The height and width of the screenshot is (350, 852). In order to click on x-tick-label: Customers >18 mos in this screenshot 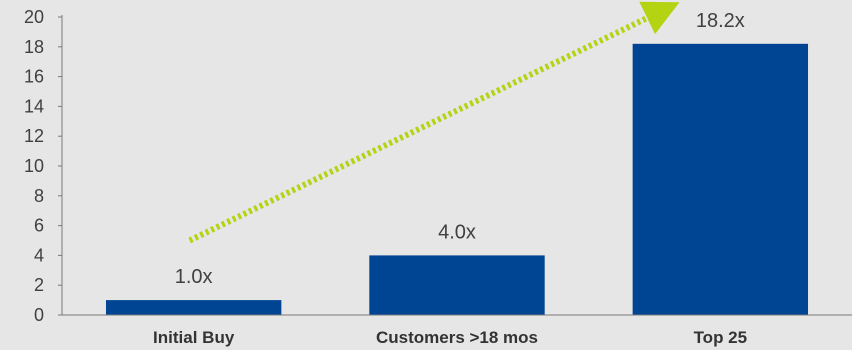, I will do `click(457, 337)`.